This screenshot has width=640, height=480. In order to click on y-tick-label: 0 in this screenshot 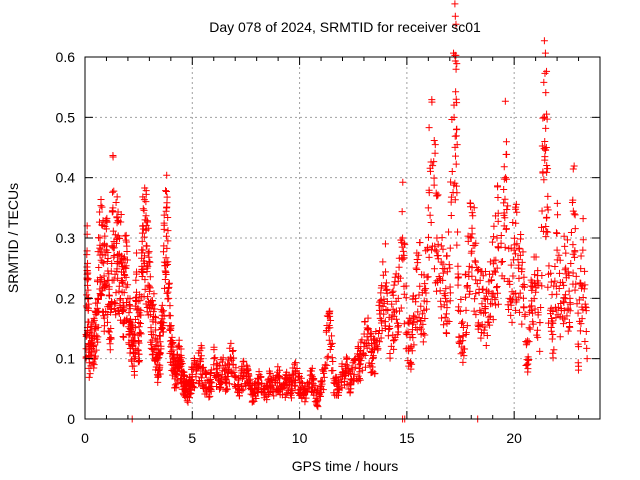, I will do `click(71, 419)`.